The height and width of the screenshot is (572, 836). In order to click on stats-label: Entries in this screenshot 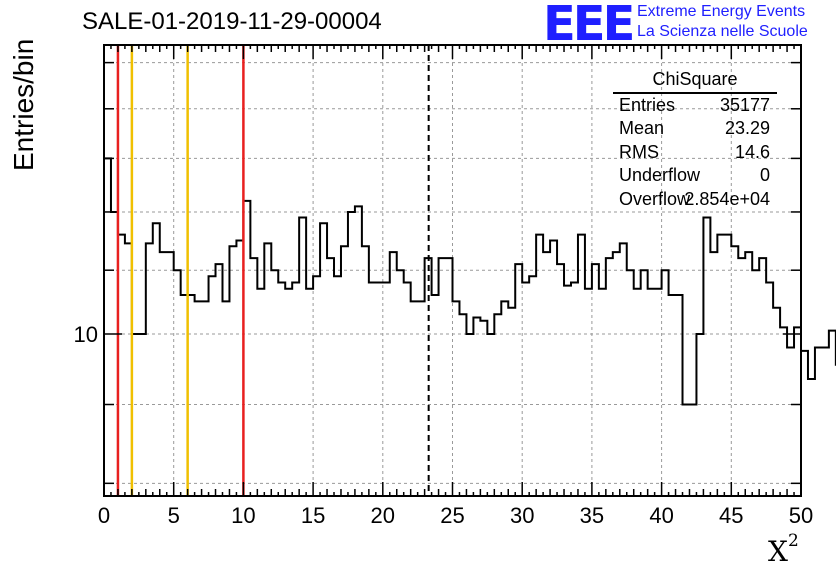, I will do `click(647, 104)`.